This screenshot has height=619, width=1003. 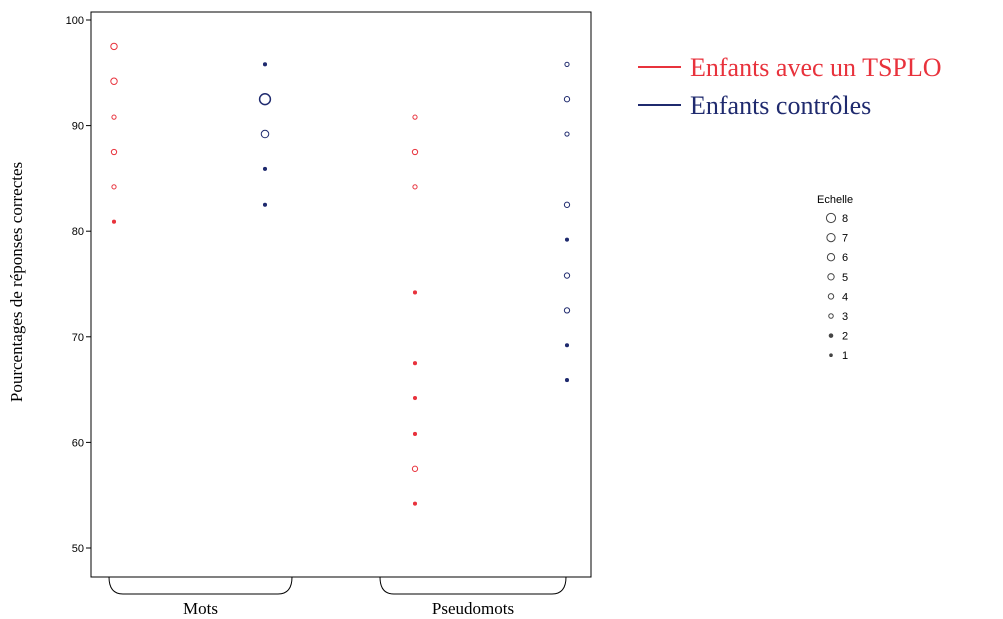 What do you see at coordinates (78, 285) in the screenshot?
I see `y-axis-ticks: 50 60 70 80 90 100` at bounding box center [78, 285].